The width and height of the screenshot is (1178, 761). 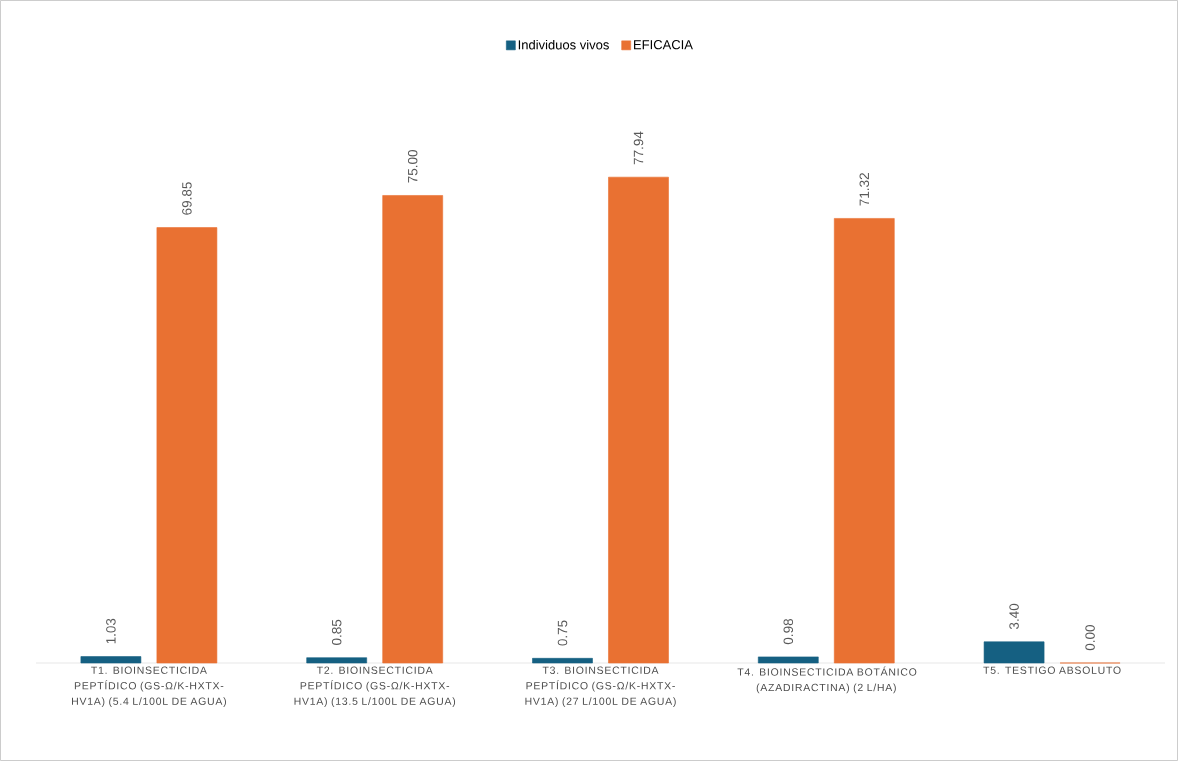 I want to click on data-label: 0.85, so click(x=336, y=632).